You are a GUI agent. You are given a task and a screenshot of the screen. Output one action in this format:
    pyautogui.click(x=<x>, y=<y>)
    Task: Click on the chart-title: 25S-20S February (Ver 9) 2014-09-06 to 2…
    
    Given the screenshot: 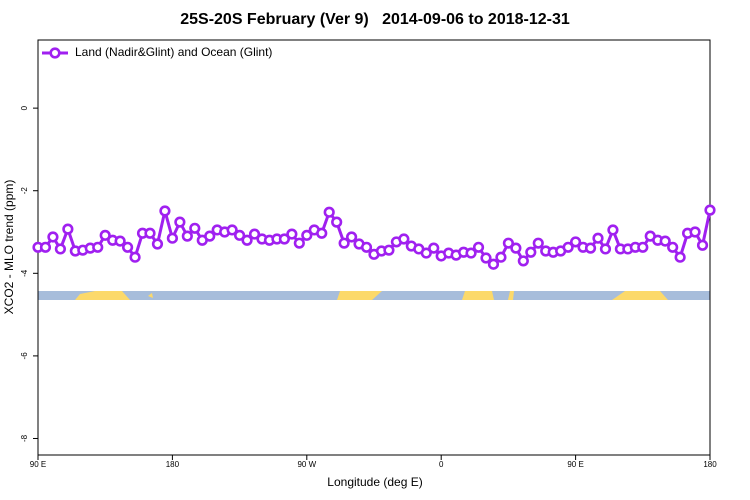 What is the action you would take?
    pyautogui.click(x=375, y=19)
    